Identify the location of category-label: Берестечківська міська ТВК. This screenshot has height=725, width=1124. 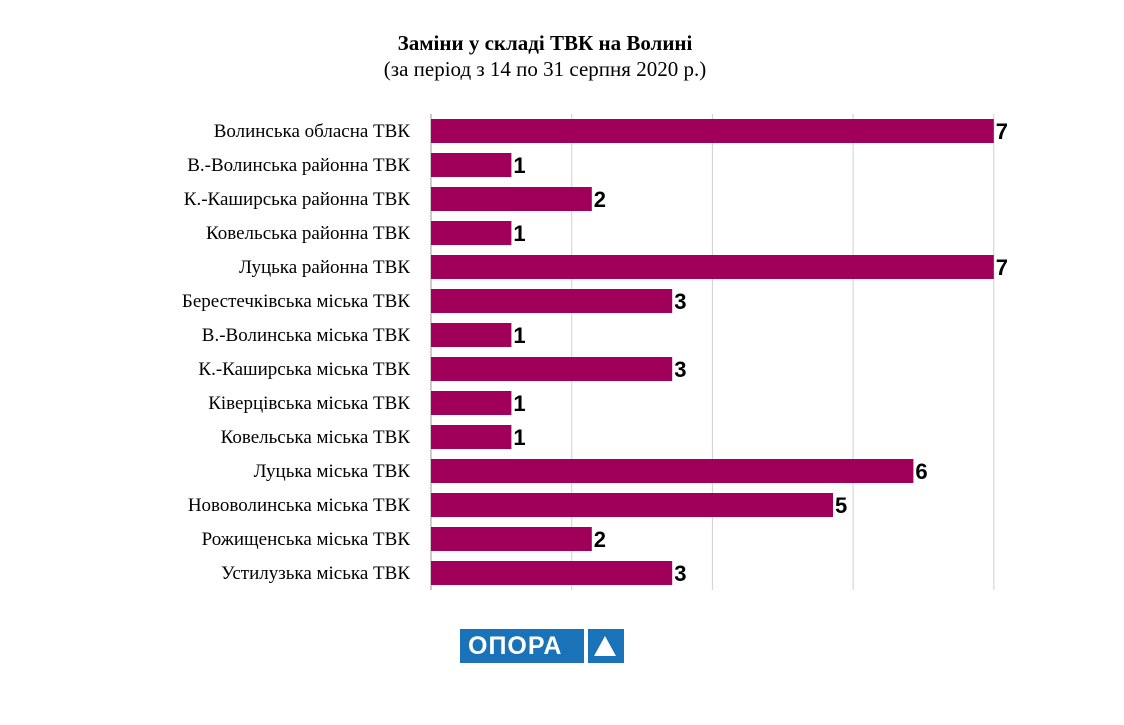
(296, 301).